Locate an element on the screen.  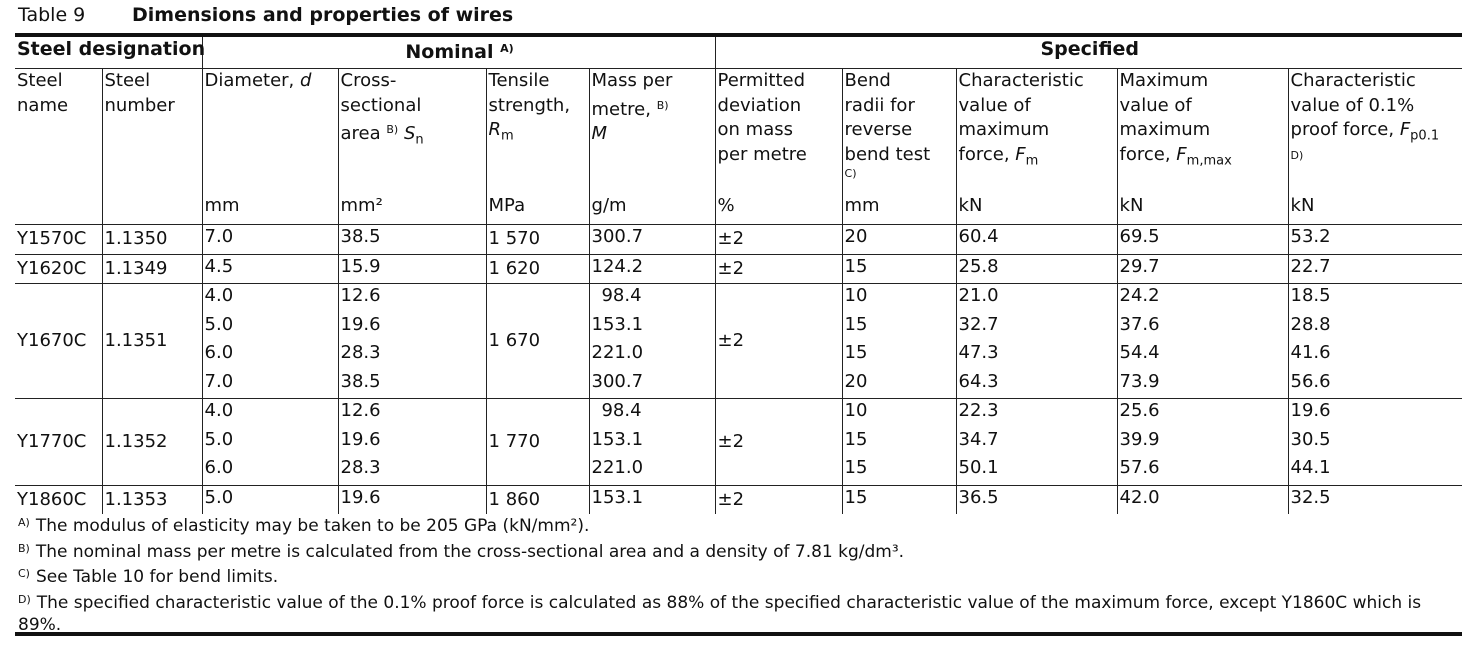
cell-max-max-force: 73.9 is located at coordinates (1202, 384).